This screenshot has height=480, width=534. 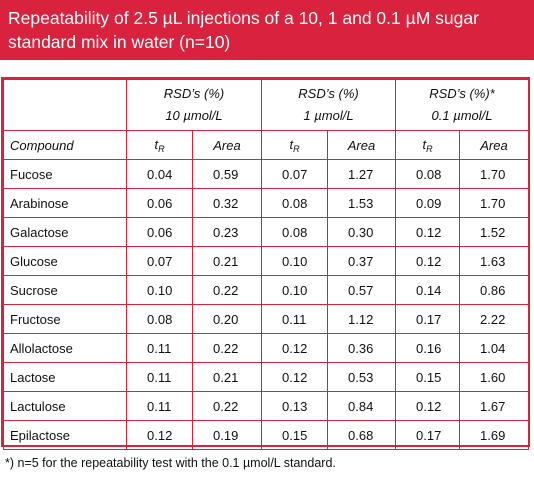 I want to click on area-value-cell: 0.23, so click(x=227, y=232).